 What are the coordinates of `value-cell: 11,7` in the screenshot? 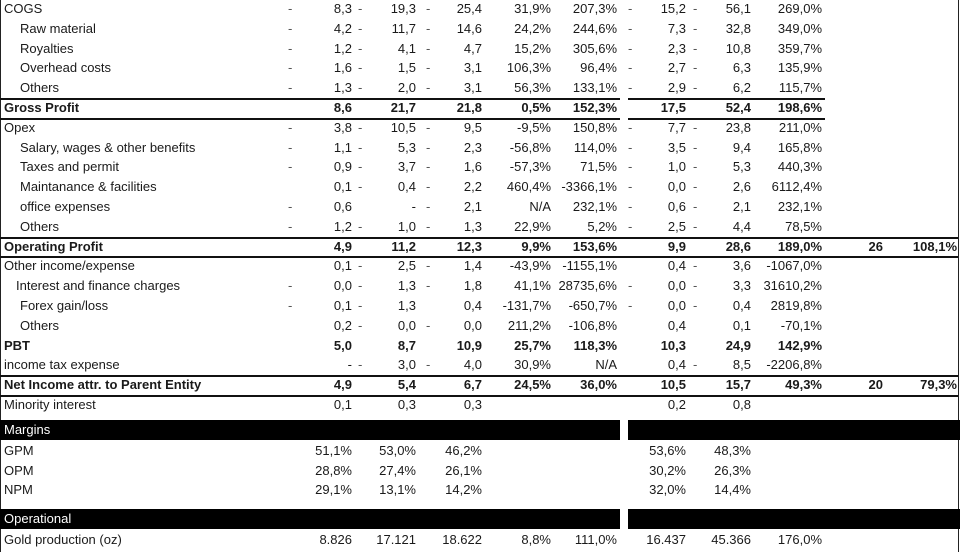 It's located at (403, 28).